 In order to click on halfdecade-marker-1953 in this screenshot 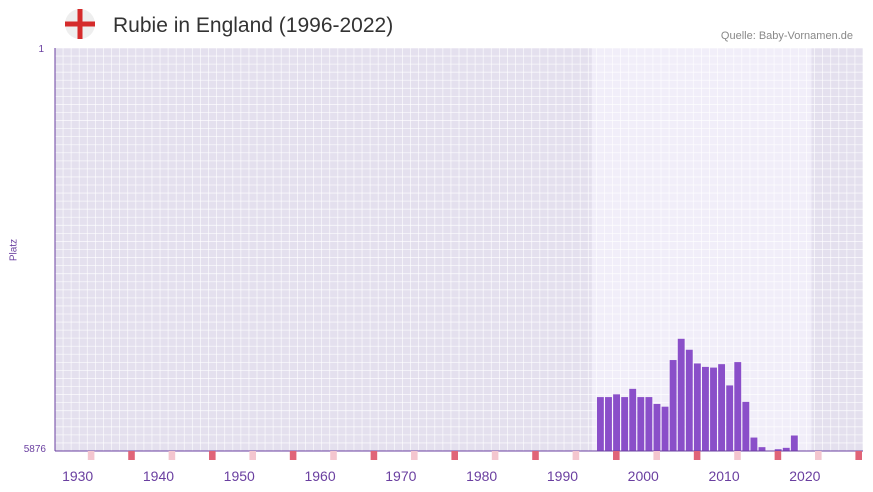, I will do `click(252, 455)`.